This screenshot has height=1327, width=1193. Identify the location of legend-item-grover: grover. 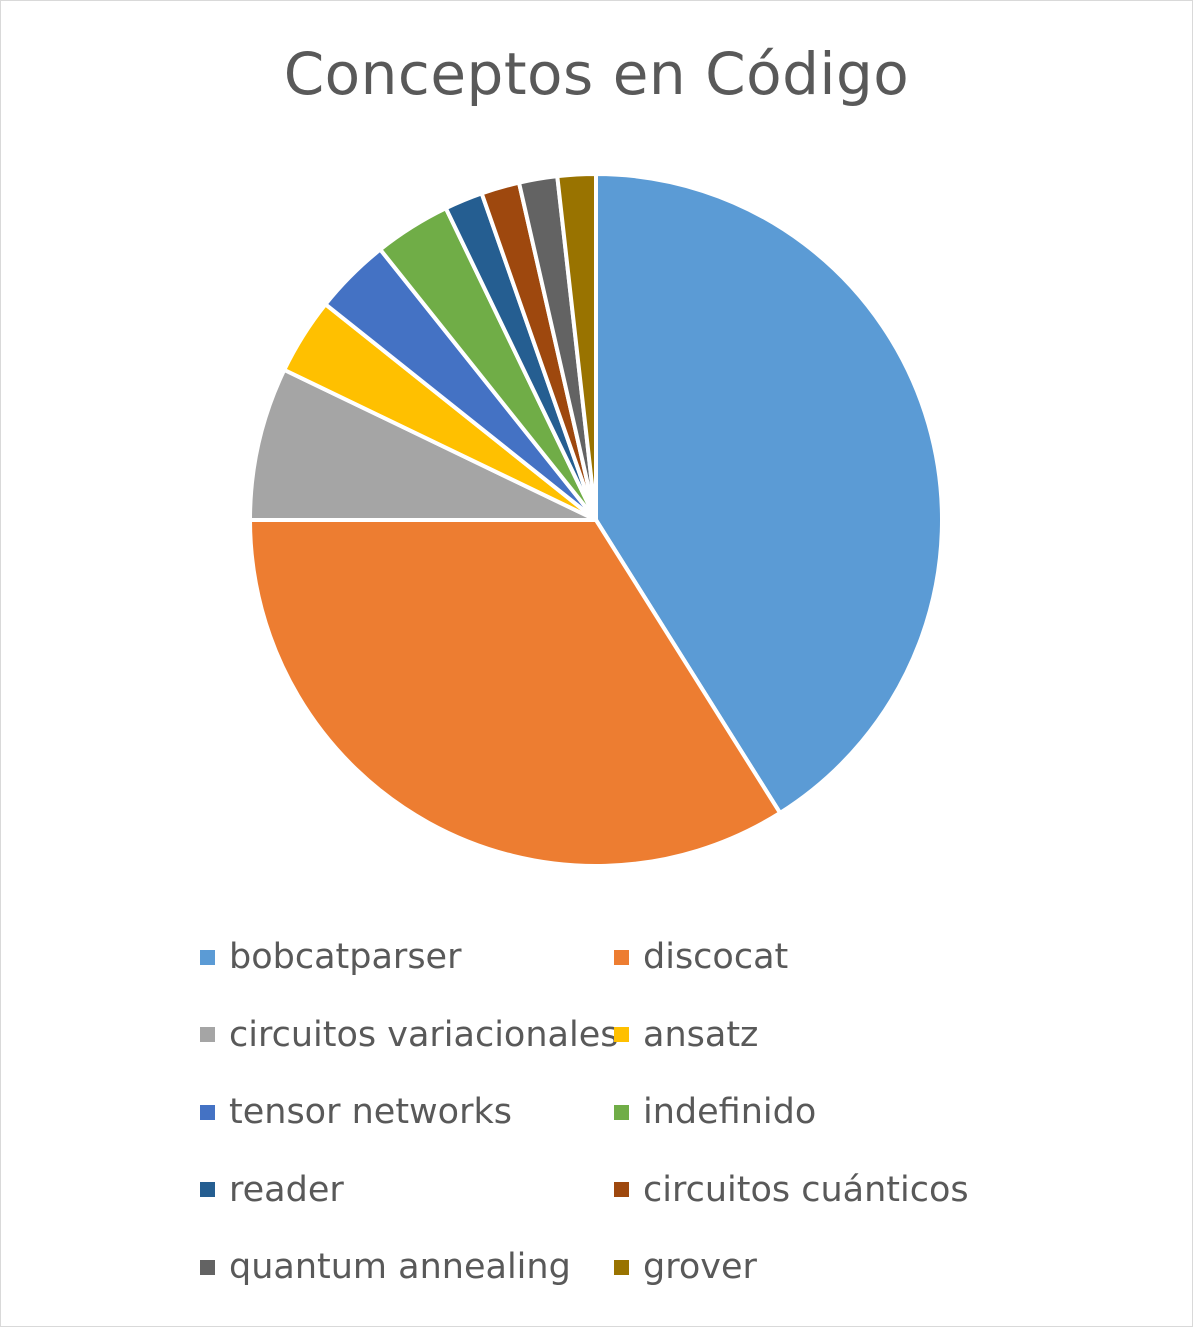
(685, 1267).